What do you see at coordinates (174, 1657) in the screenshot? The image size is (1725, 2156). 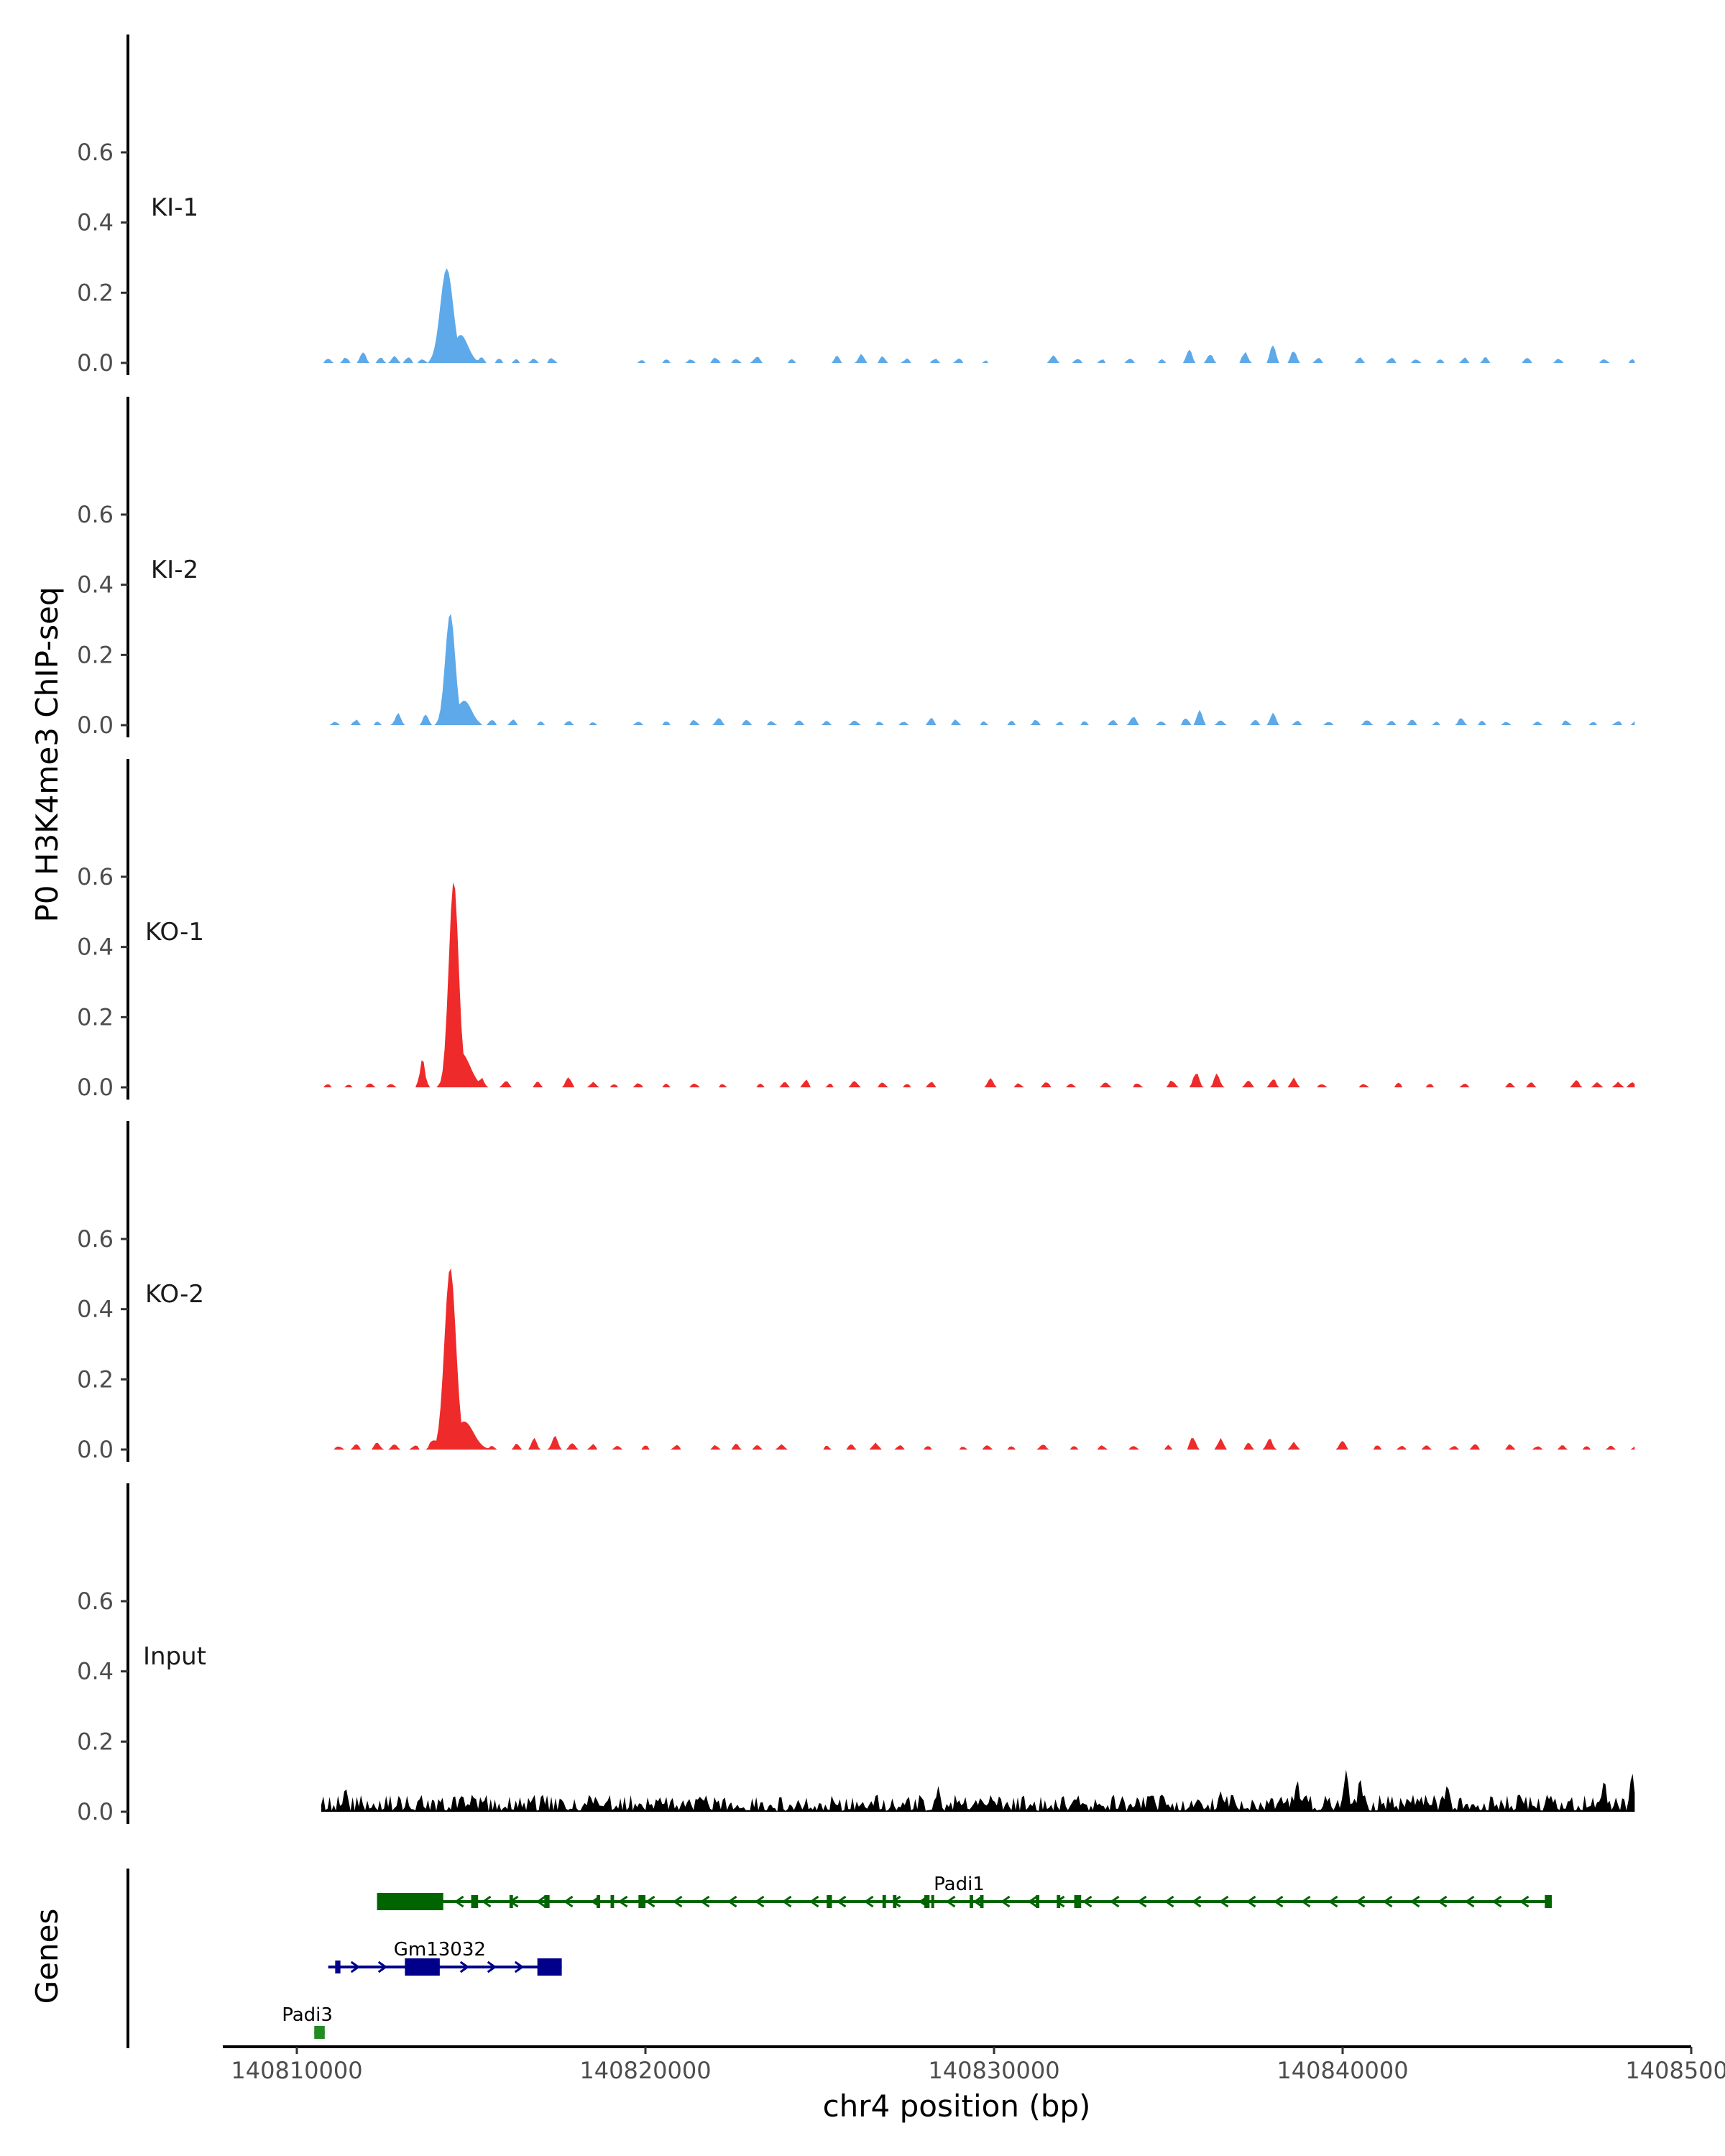 I see `track-label: Input` at bounding box center [174, 1657].